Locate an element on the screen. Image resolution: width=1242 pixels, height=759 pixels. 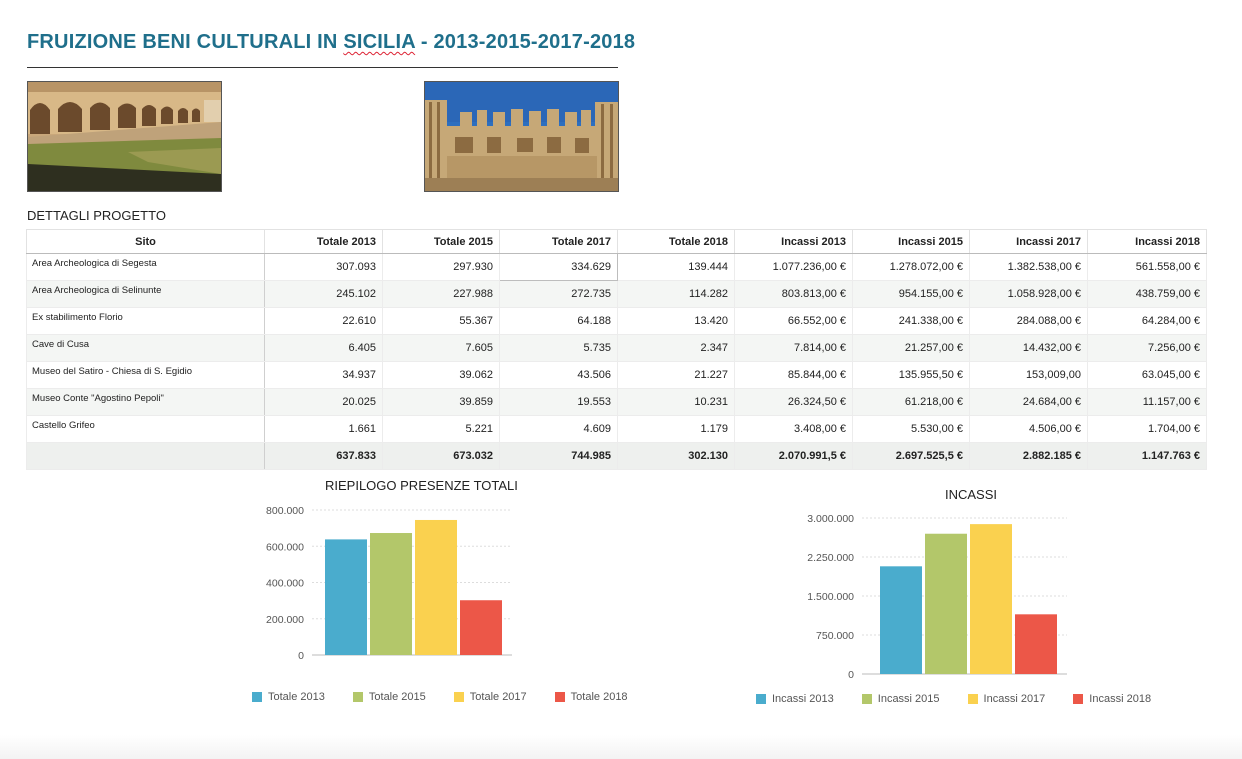
legend-item: Totale 2018 is located at coordinates (591, 697).